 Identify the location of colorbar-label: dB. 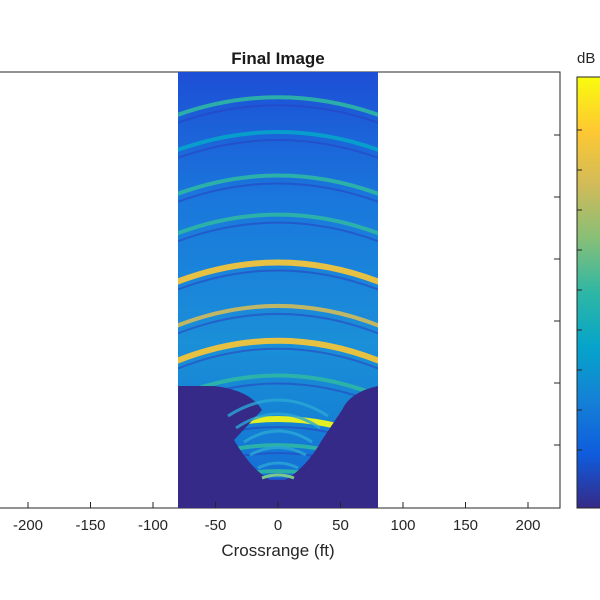
(586, 58).